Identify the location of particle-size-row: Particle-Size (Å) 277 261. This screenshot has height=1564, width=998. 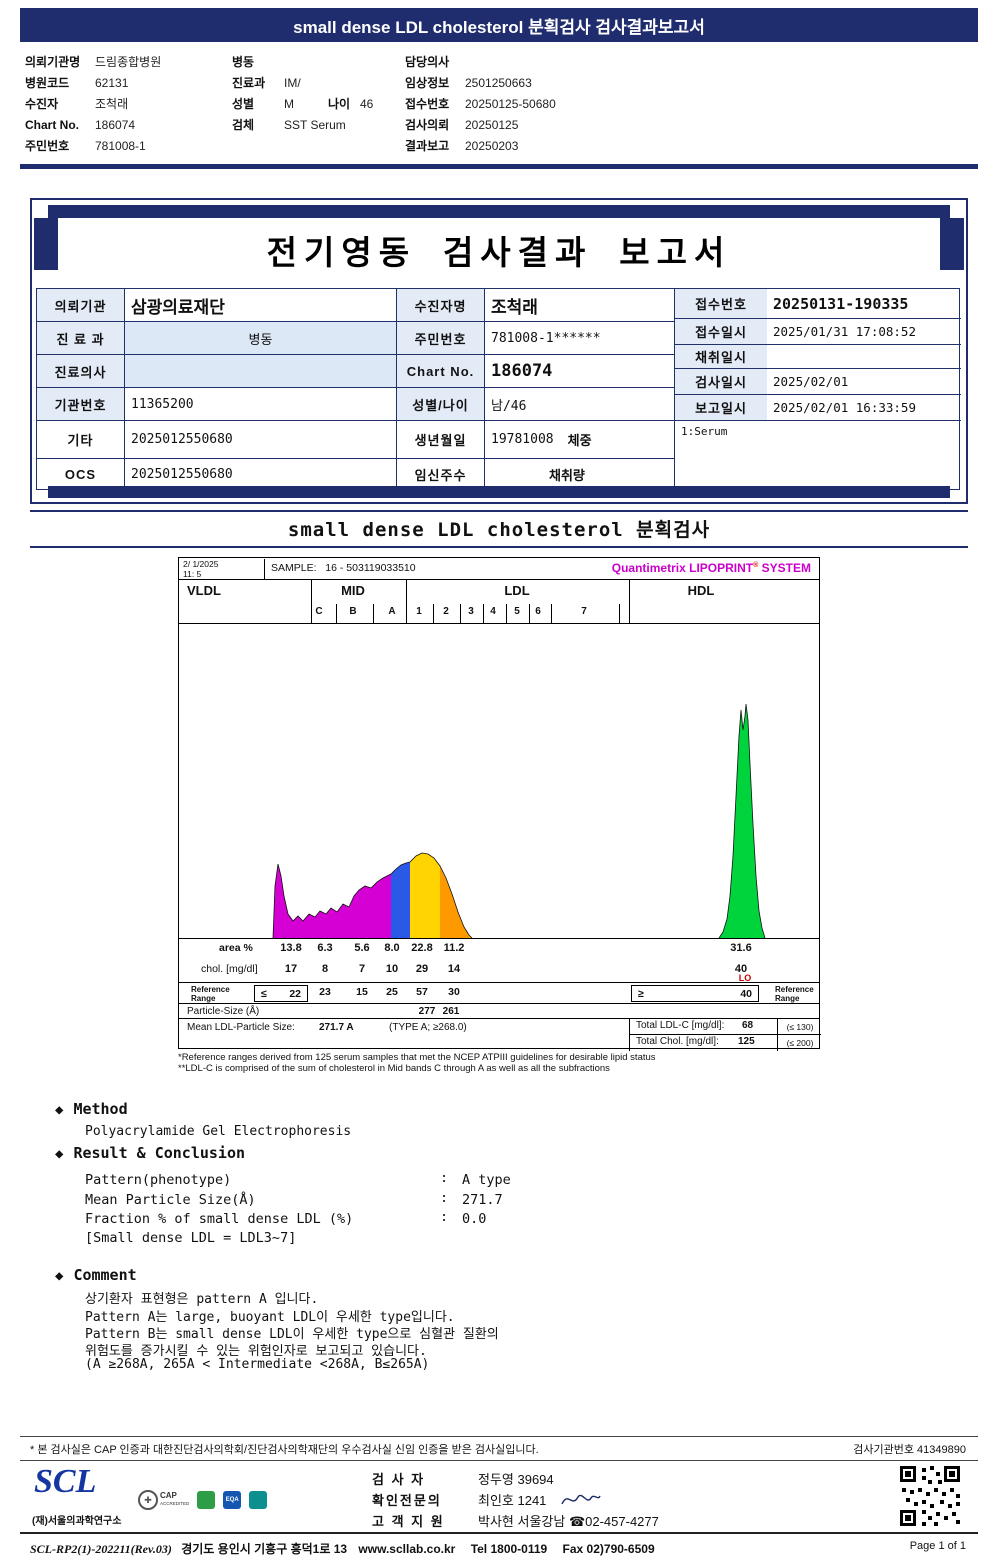
(499, 1011).